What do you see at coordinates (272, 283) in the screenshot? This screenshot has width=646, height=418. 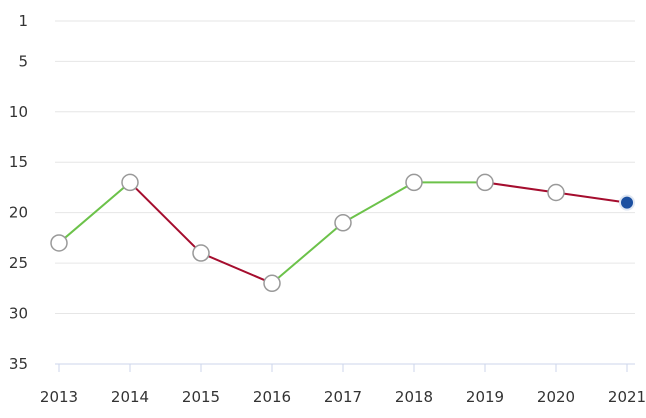 I see `data-point-2016` at bounding box center [272, 283].